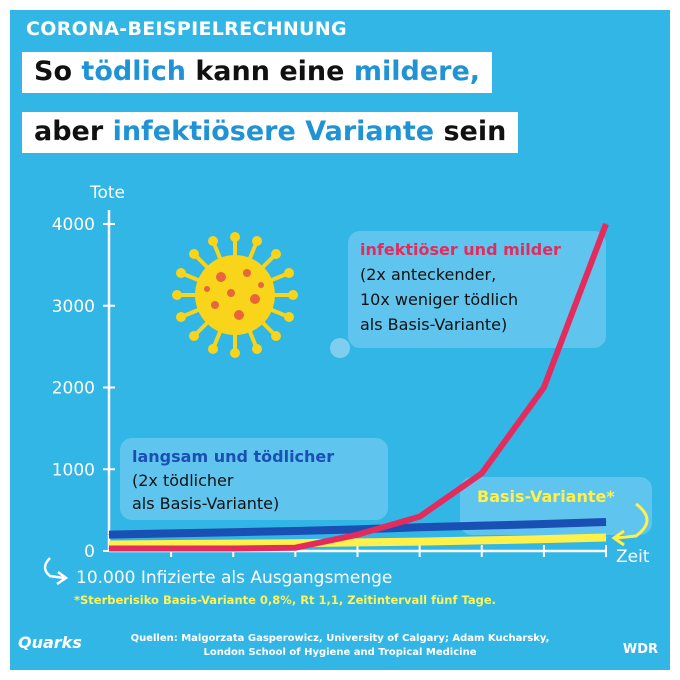 This screenshot has width=680, height=680. I want to click on kicker: CORONA-BEISPIELRECHNUNG, so click(186, 29).